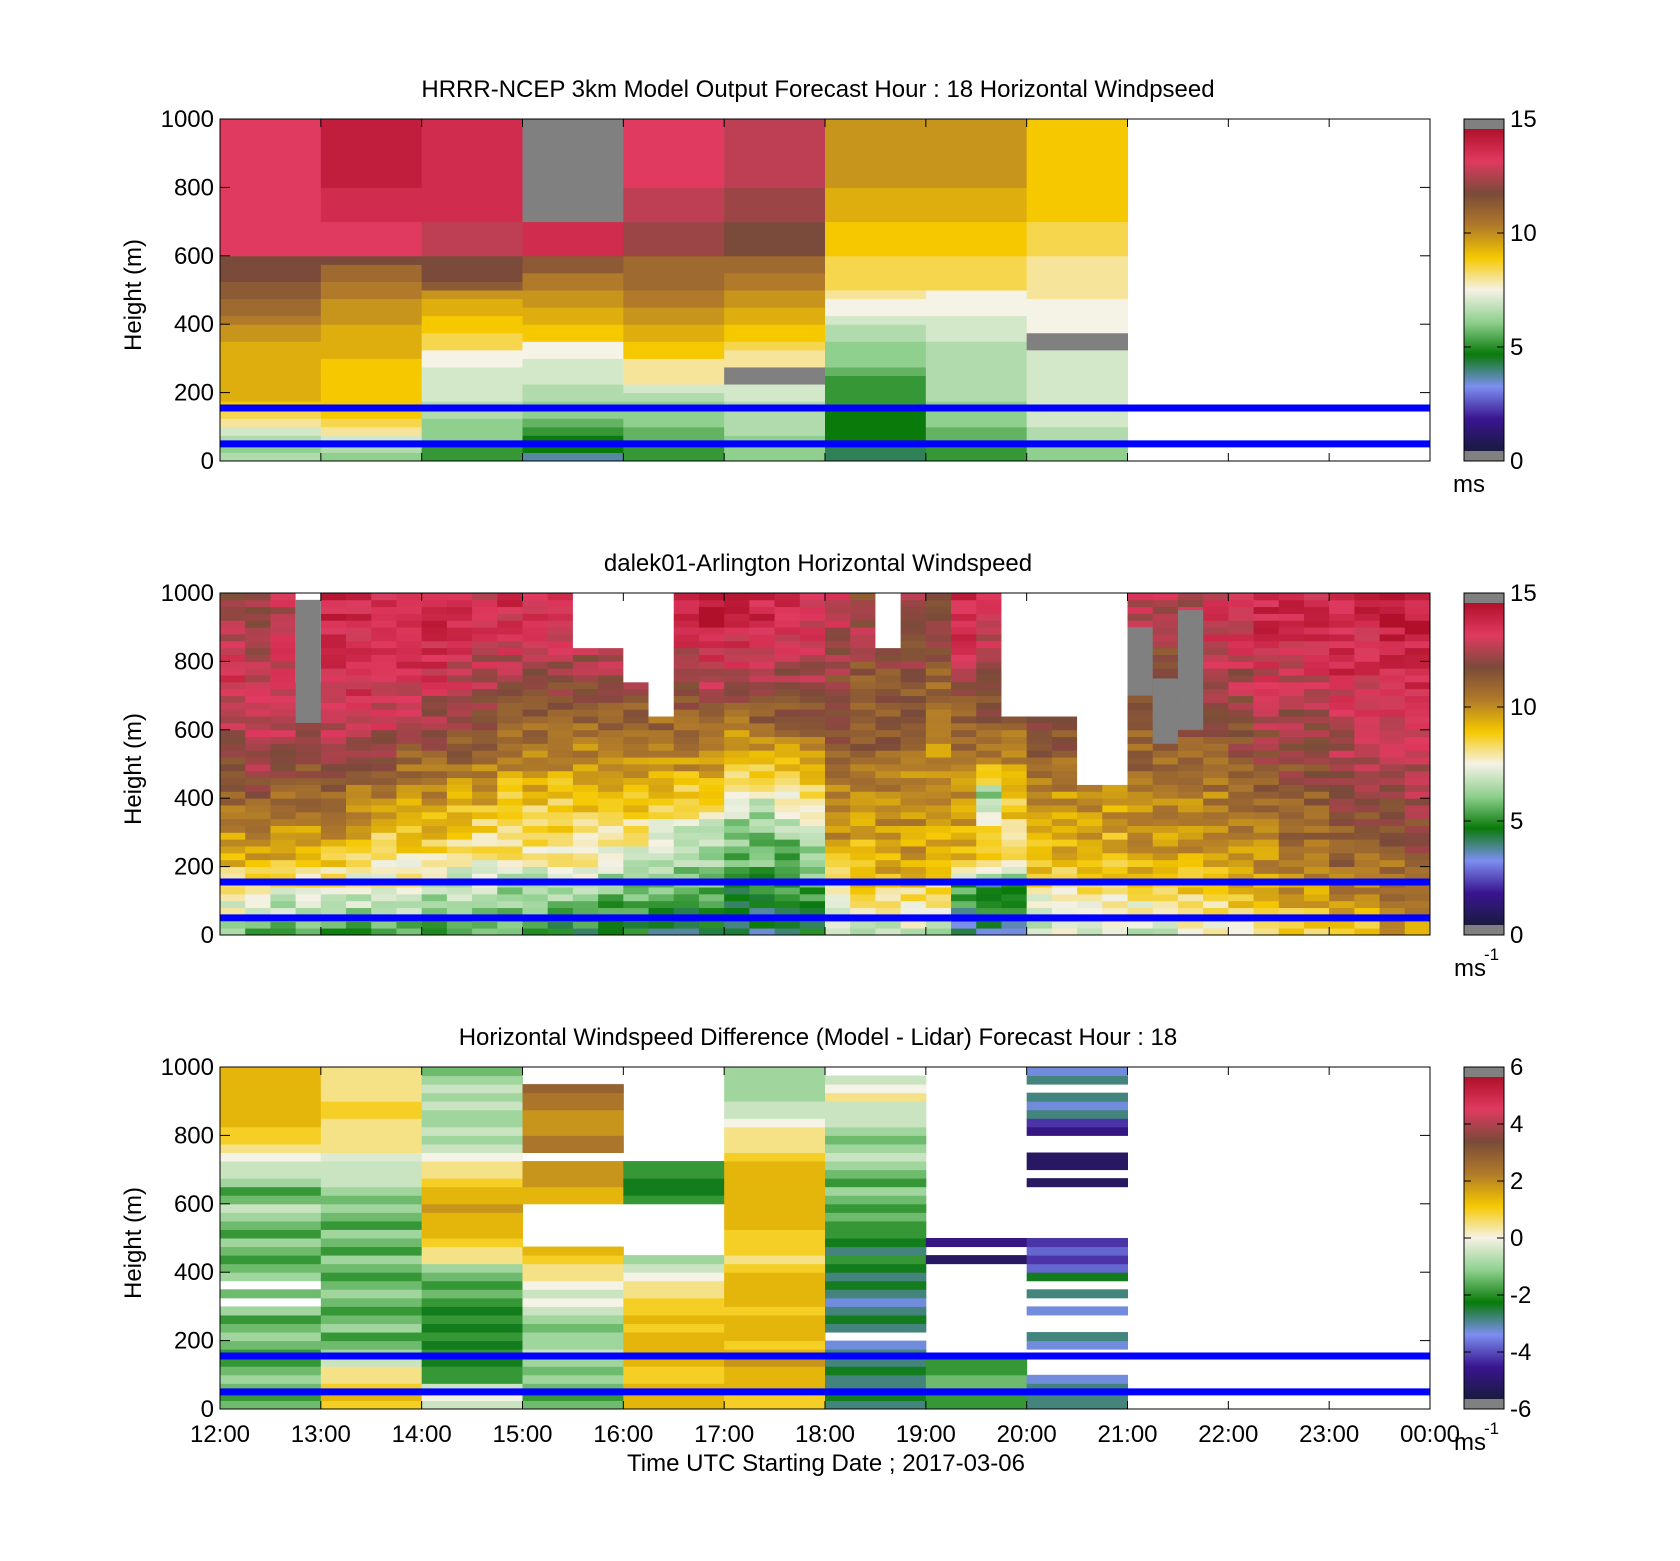 Image resolution: width=1680 pixels, height=1561 pixels. I want to click on panel-lidar-ylabel: Height (m), so click(133, 769).